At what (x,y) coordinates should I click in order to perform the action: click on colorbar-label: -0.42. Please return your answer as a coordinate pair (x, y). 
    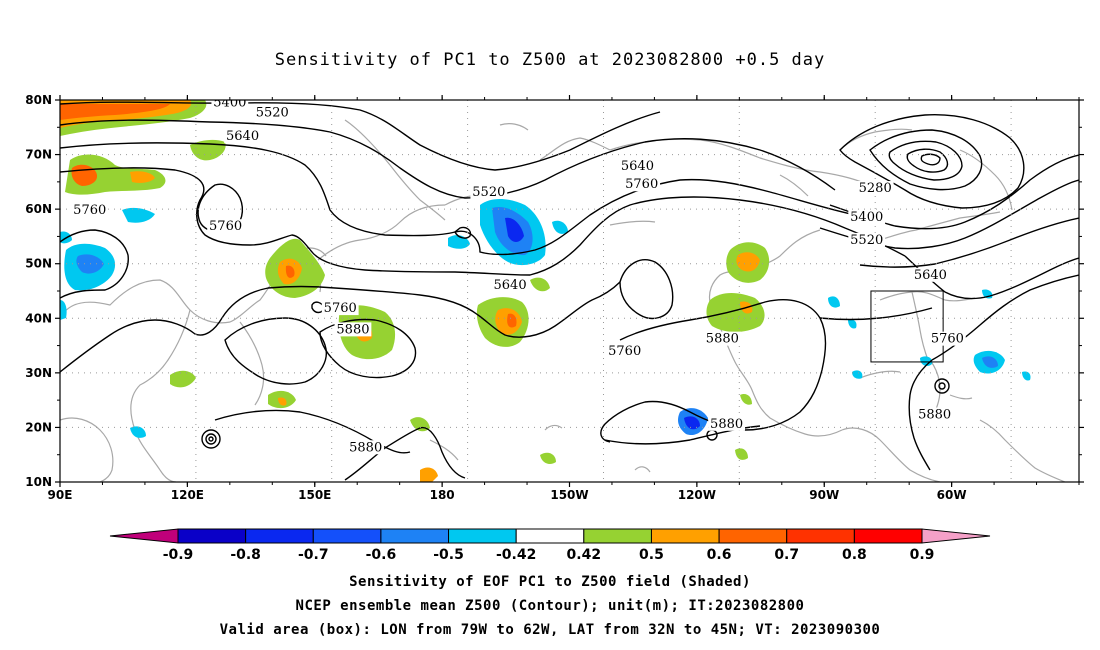
    Looking at the image, I should click on (516, 555).